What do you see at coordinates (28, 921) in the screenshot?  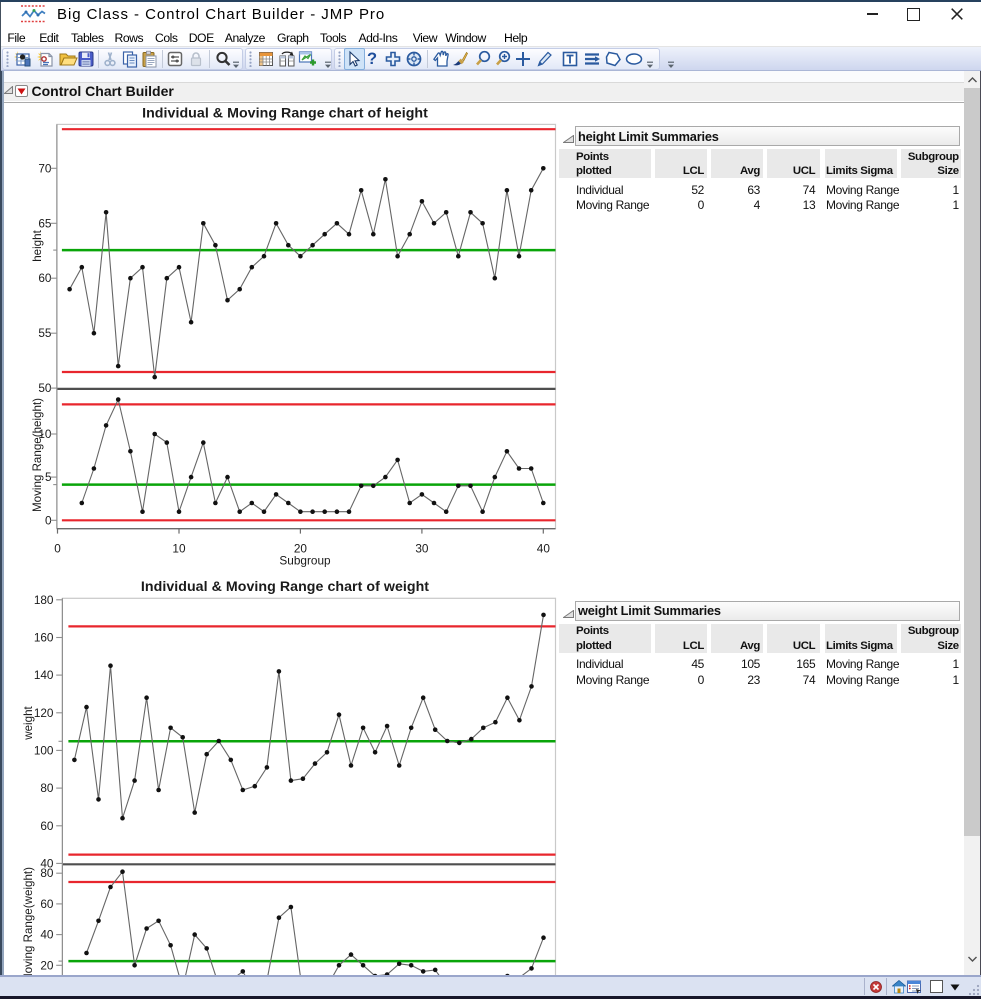 I see `svg-text: Moving Range(weight)` at bounding box center [28, 921].